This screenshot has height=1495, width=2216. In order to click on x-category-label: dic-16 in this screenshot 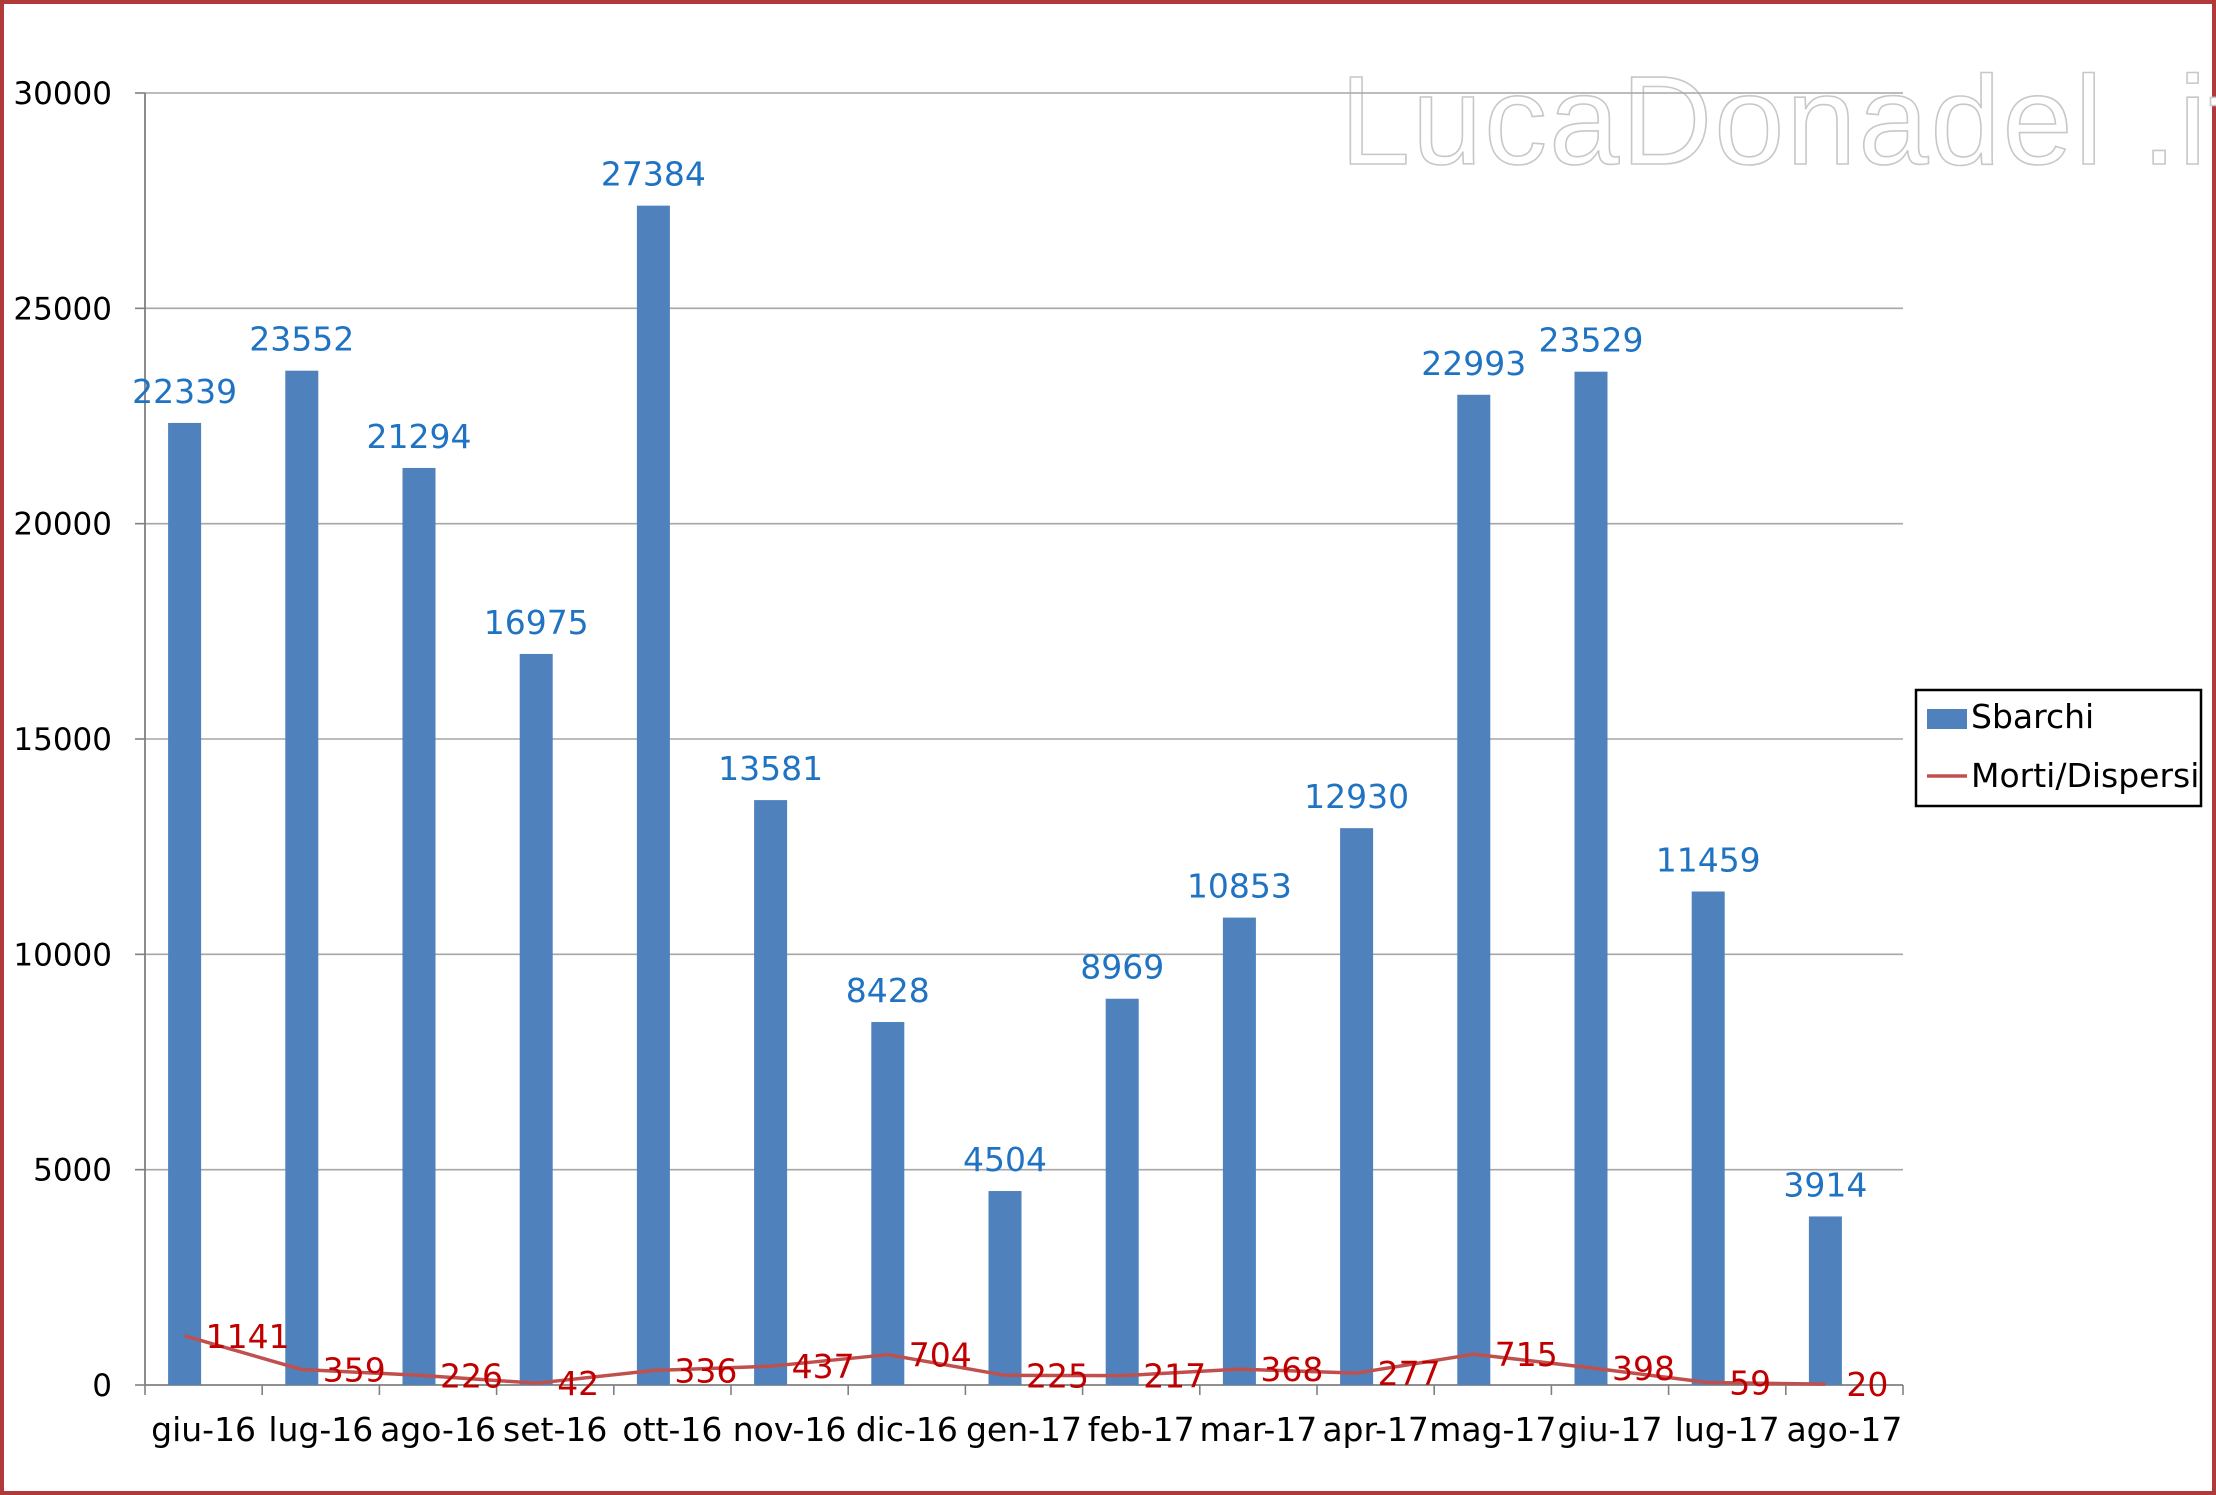, I will do `click(907, 1429)`.